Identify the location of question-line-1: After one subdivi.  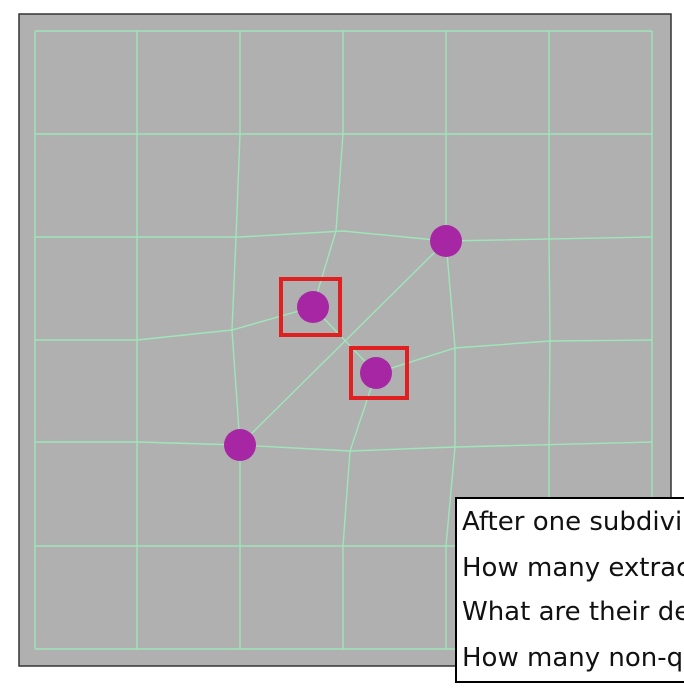
(572, 522).